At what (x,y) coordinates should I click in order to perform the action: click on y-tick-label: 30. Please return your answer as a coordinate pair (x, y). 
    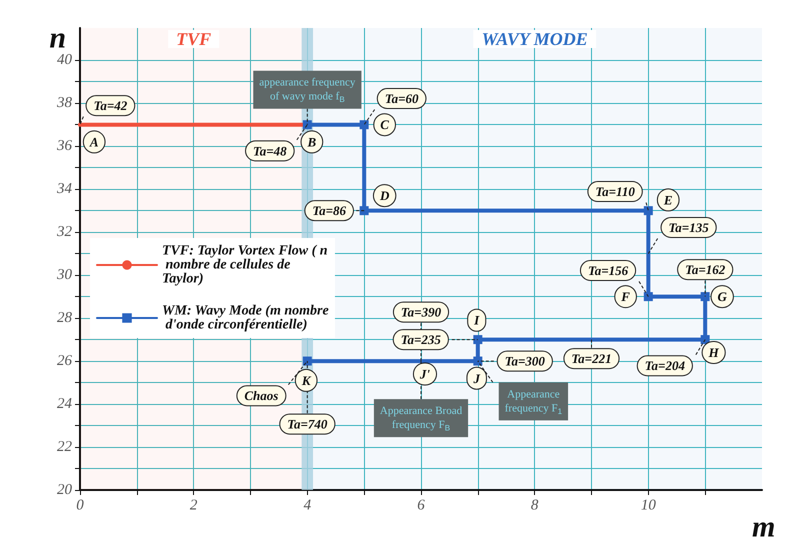
    Looking at the image, I should click on (64, 275).